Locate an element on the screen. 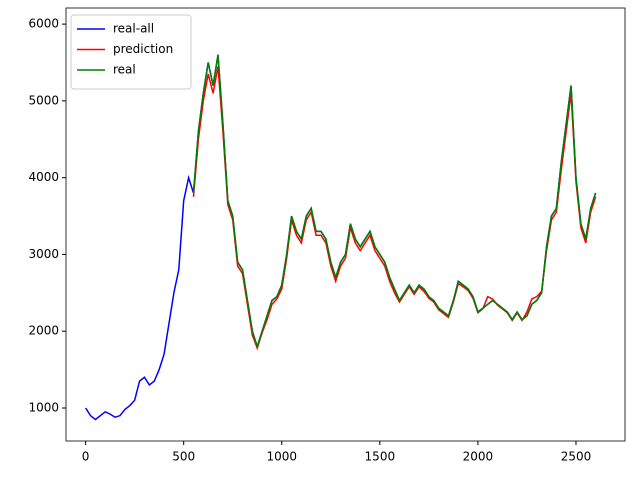 This screenshot has width=640, height=480. x-tick-label: 2000 is located at coordinates (478, 457).